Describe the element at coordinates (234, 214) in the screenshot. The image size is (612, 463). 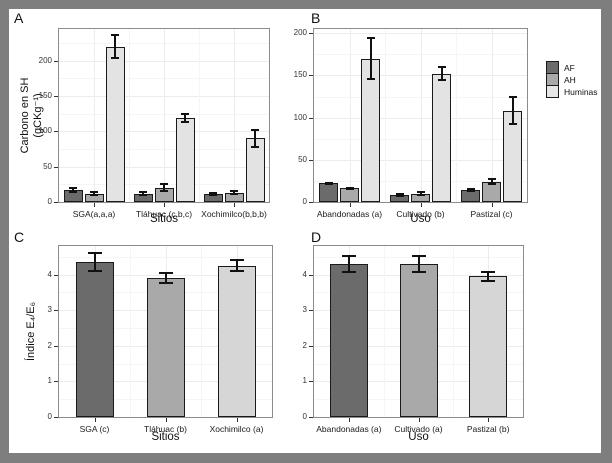
I see `x-category-label: Xochimilco(b,b,b)` at that location.